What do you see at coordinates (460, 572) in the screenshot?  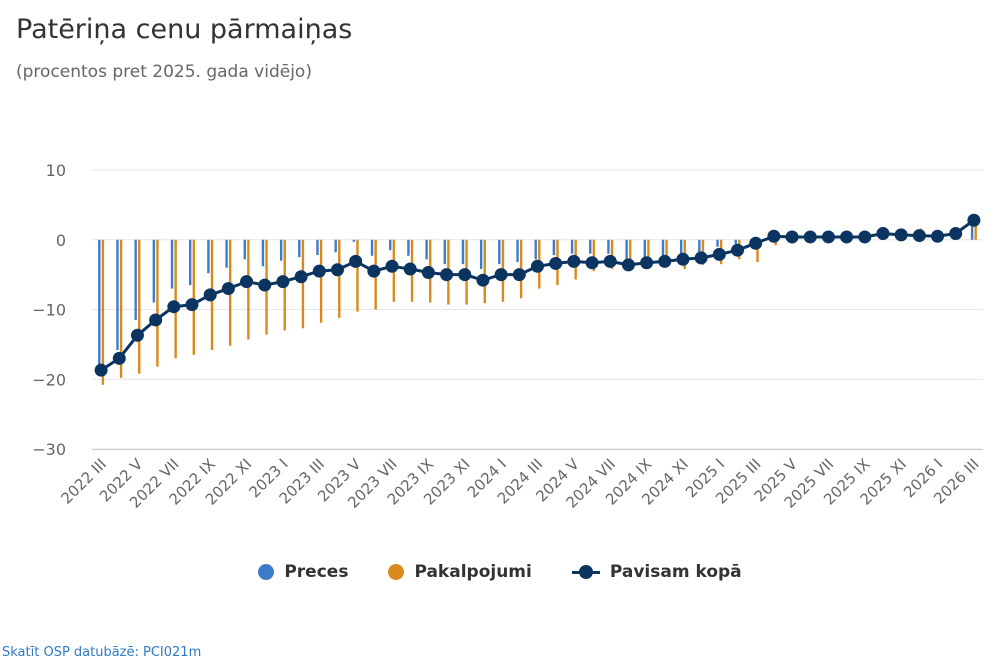 I see `legend-item-pakalpojumi: Pakalpojumi` at bounding box center [460, 572].